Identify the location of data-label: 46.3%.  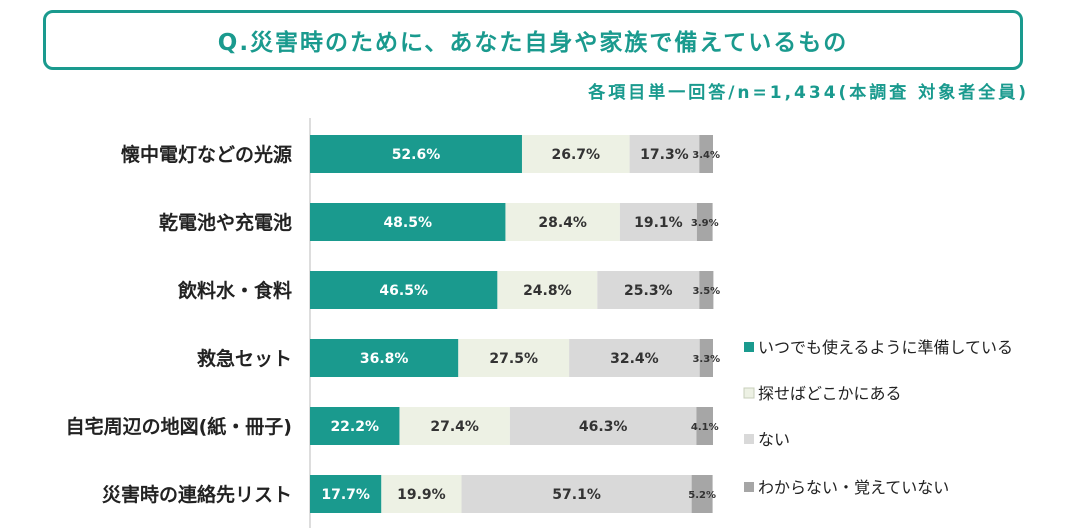
(603, 427).